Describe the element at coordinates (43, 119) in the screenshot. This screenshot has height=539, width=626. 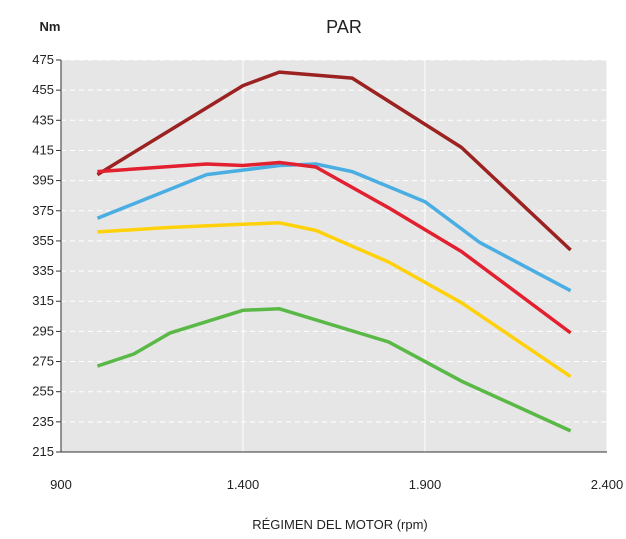
I see `y-tick-label: 435` at that location.